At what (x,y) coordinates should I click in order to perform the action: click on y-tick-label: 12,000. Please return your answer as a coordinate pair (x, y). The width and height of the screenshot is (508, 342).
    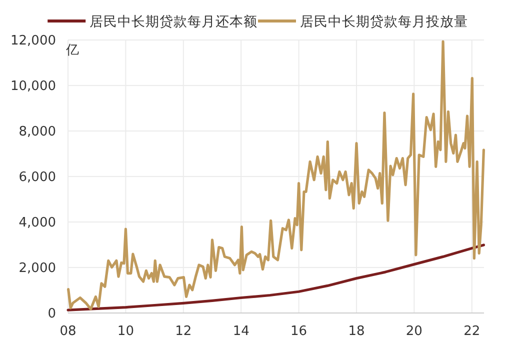
    Looking at the image, I should click on (33, 41).